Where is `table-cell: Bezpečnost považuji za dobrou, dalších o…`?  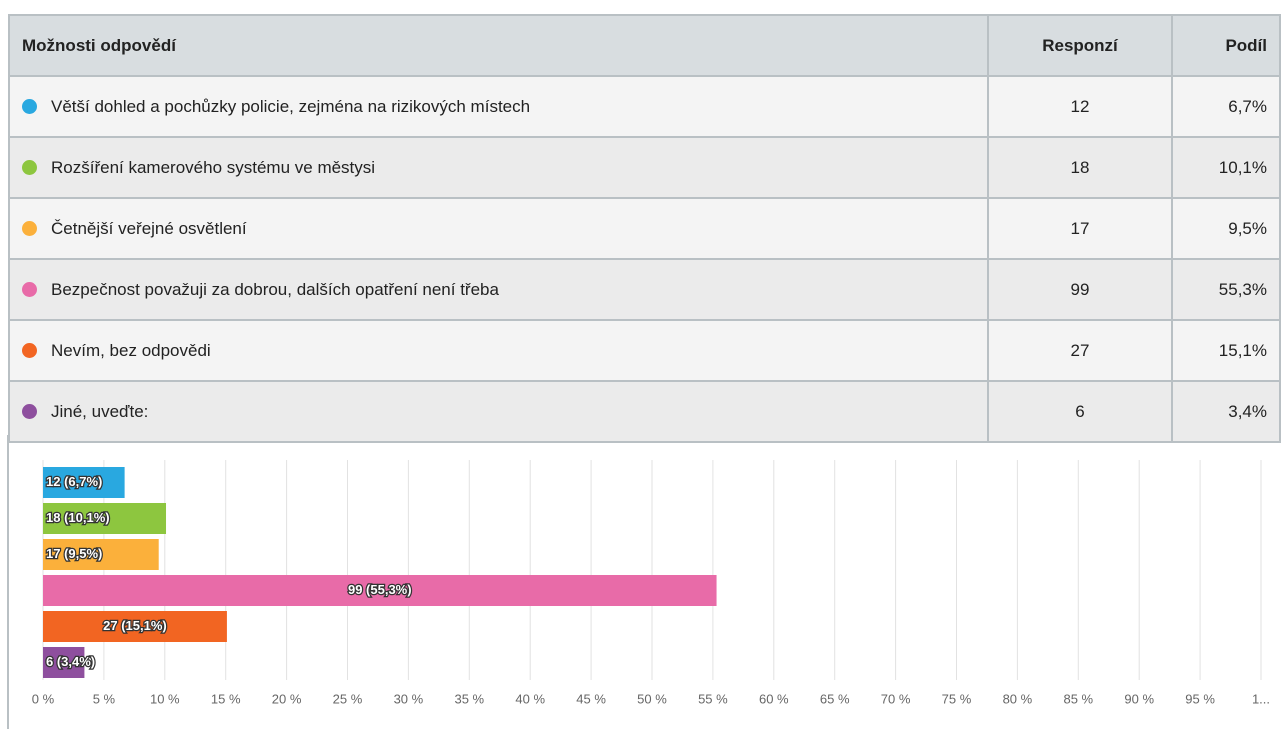 table-cell: Bezpečnost považuji za dobrou, dalších o… is located at coordinates (498, 289).